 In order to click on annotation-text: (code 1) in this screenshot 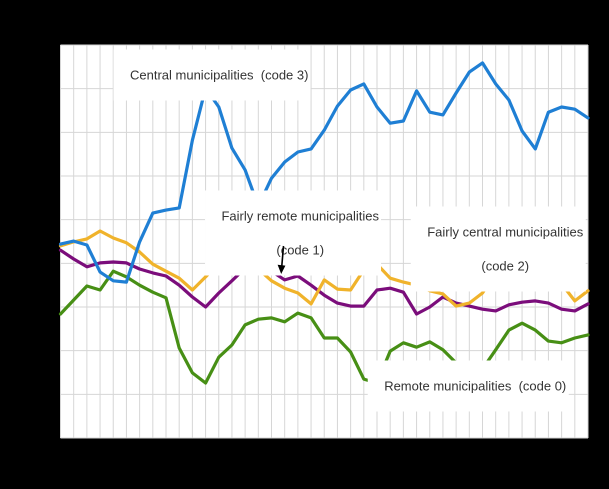, I will do `click(300, 250)`.